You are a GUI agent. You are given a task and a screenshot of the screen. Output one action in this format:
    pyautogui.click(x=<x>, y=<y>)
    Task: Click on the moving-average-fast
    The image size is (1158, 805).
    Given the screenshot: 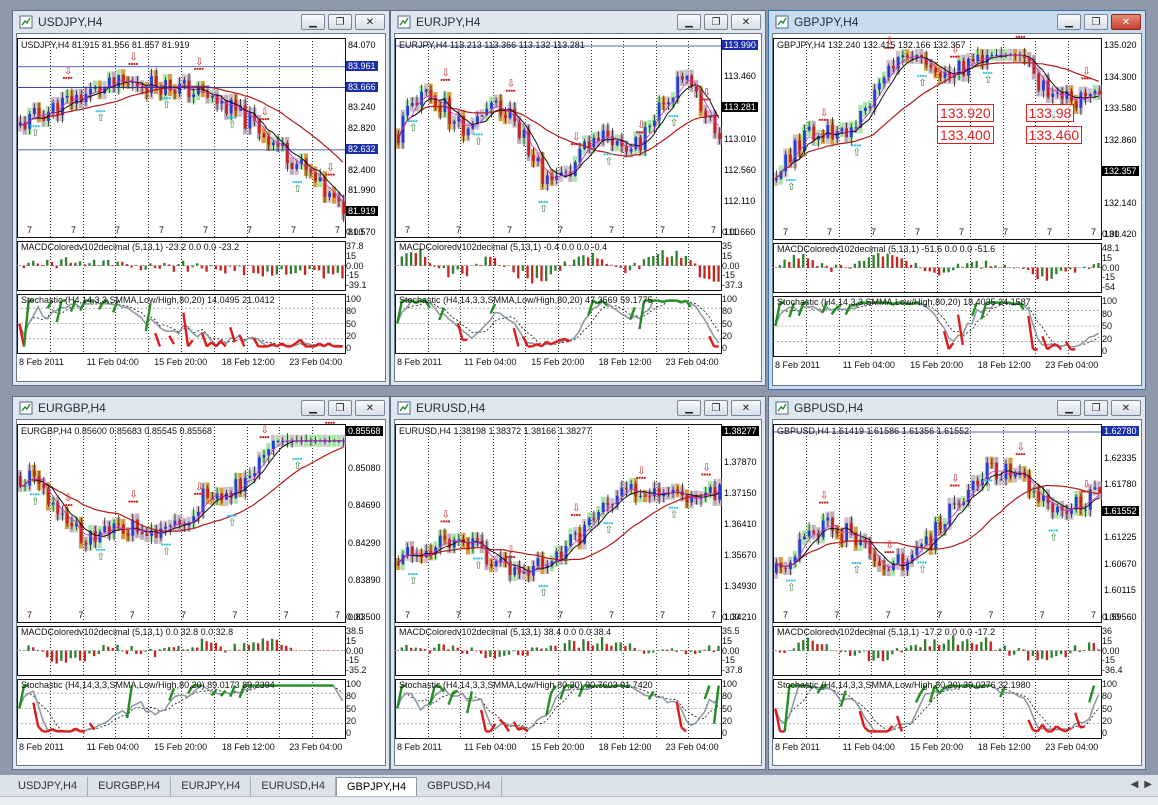 What is the action you would take?
    pyautogui.click(x=936, y=117)
    